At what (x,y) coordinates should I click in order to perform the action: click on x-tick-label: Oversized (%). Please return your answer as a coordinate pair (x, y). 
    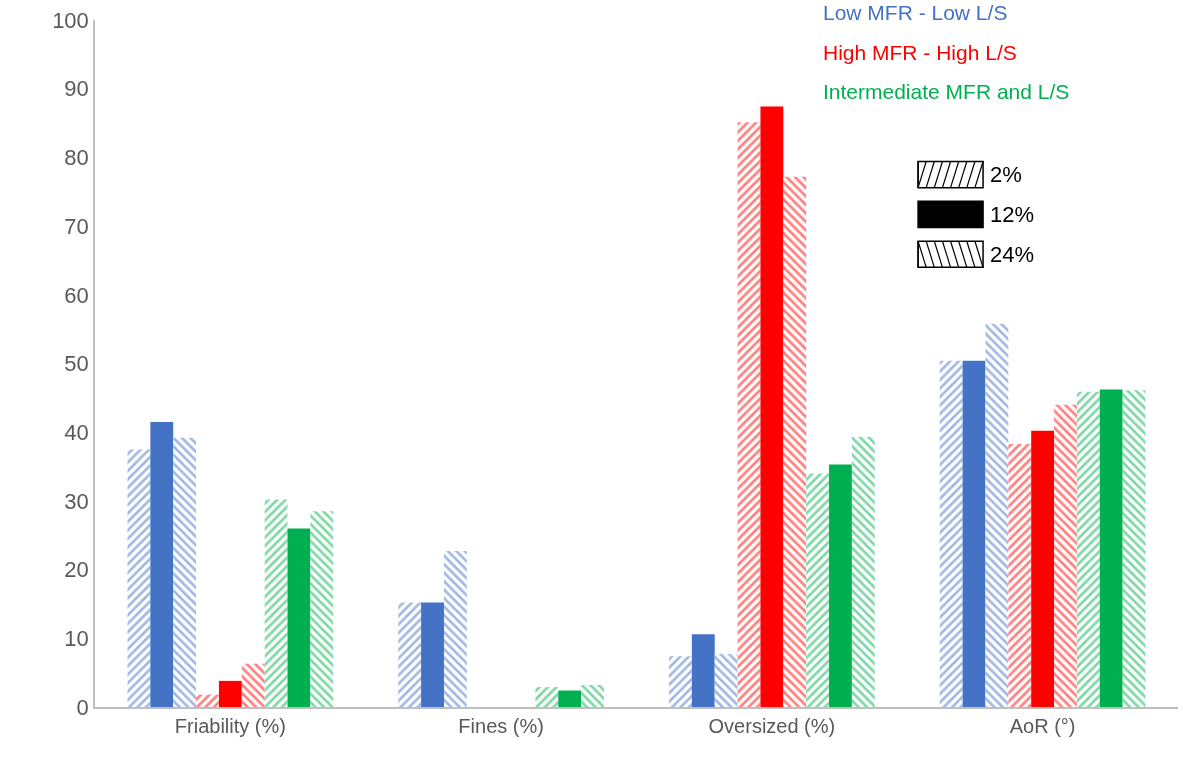
    Looking at the image, I should click on (772, 725).